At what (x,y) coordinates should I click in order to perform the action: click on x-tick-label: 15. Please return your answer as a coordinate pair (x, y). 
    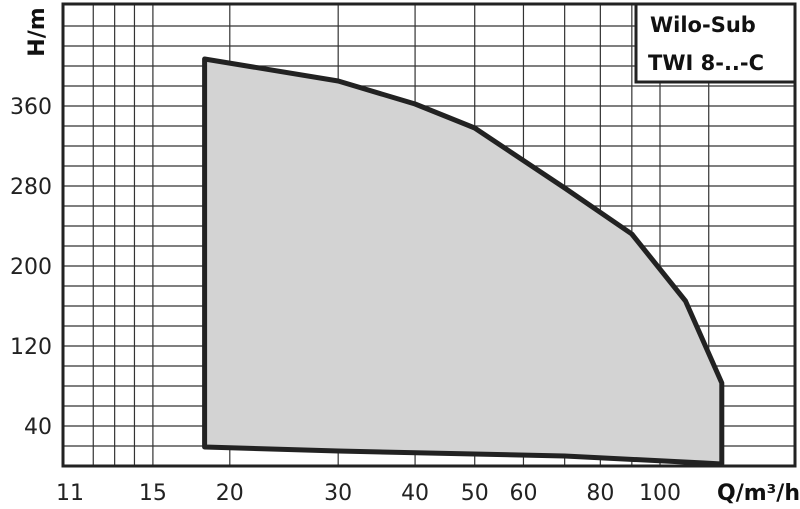
    Looking at the image, I should click on (153, 493).